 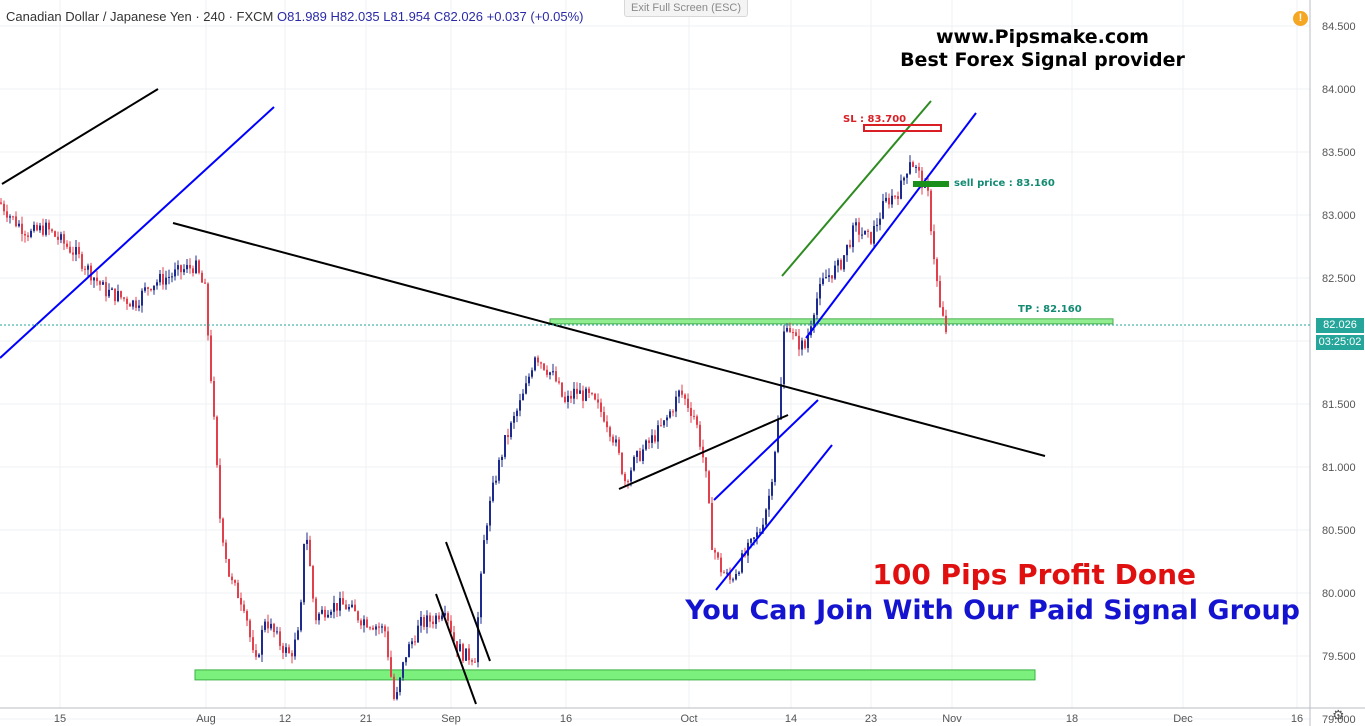 What do you see at coordinates (686, 8) in the screenshot?
I see `exit-fullscreen-button: Exit Full Screen (ESC)` at bounding box center [686, 8].